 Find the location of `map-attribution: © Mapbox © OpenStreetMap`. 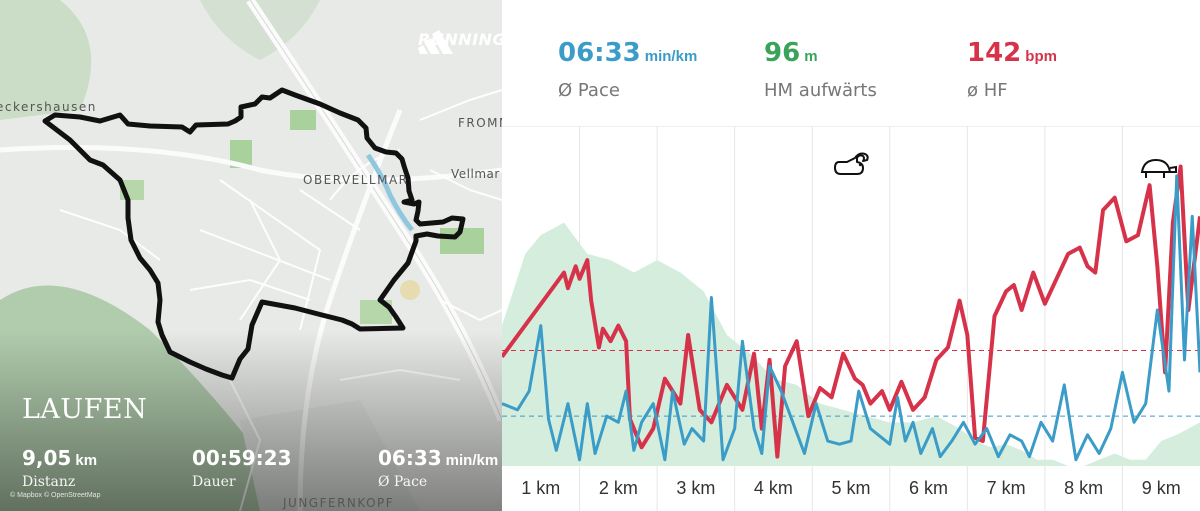

map-attribution: © Mapbox © OpenStreetMap is located at coordinates (55, 495).